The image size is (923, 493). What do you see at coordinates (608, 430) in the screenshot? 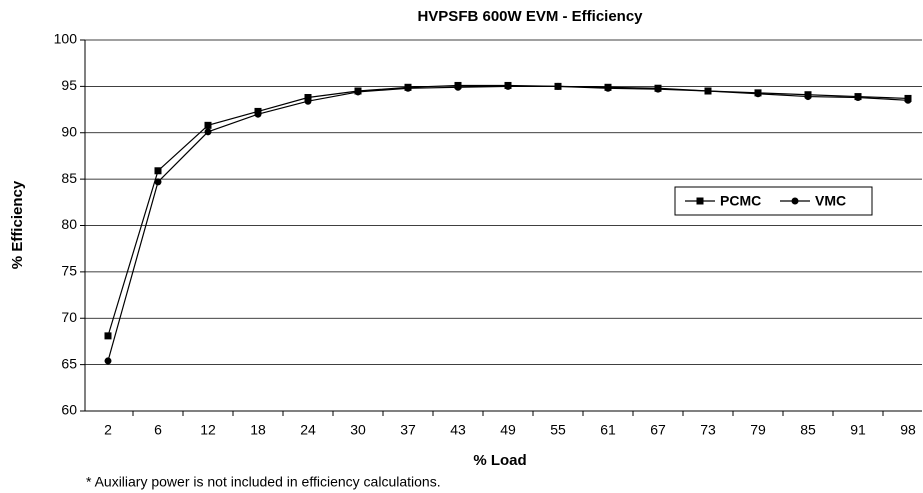
I see `x-tick-label: 61` at bounding box center [608, 430].